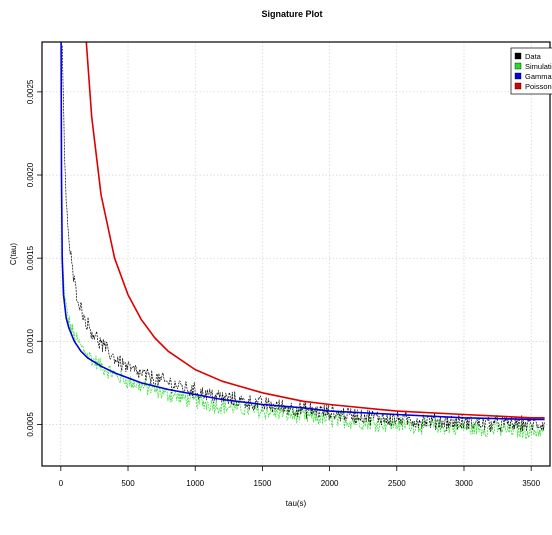 This screenshot has width=552, height=535. Describe the element at coordinates (13, 254) in the screenshot. I see `y-axis-label: C(tau)` at that location.